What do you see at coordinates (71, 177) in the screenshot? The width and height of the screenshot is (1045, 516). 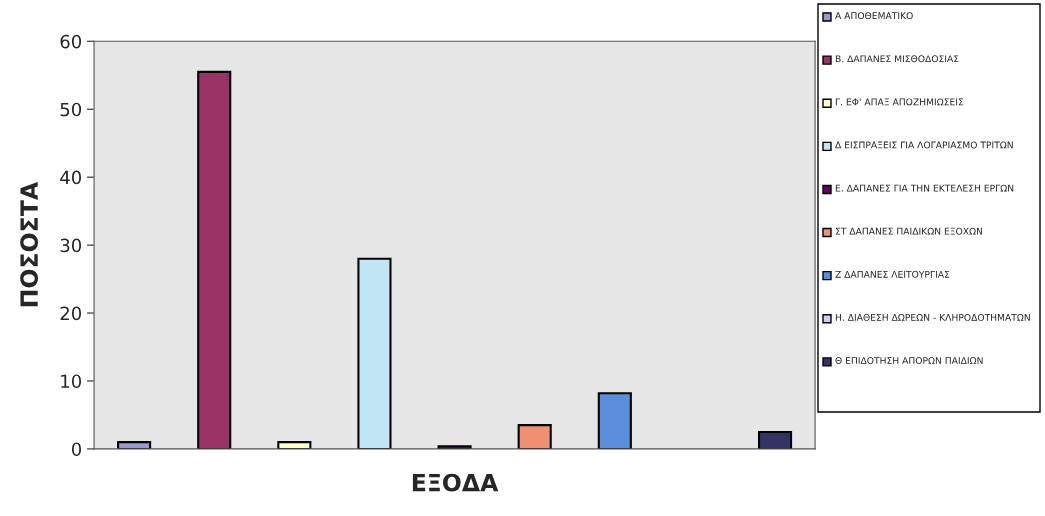 I see `y-tick-label: 40` at bounding box center [71, 177].